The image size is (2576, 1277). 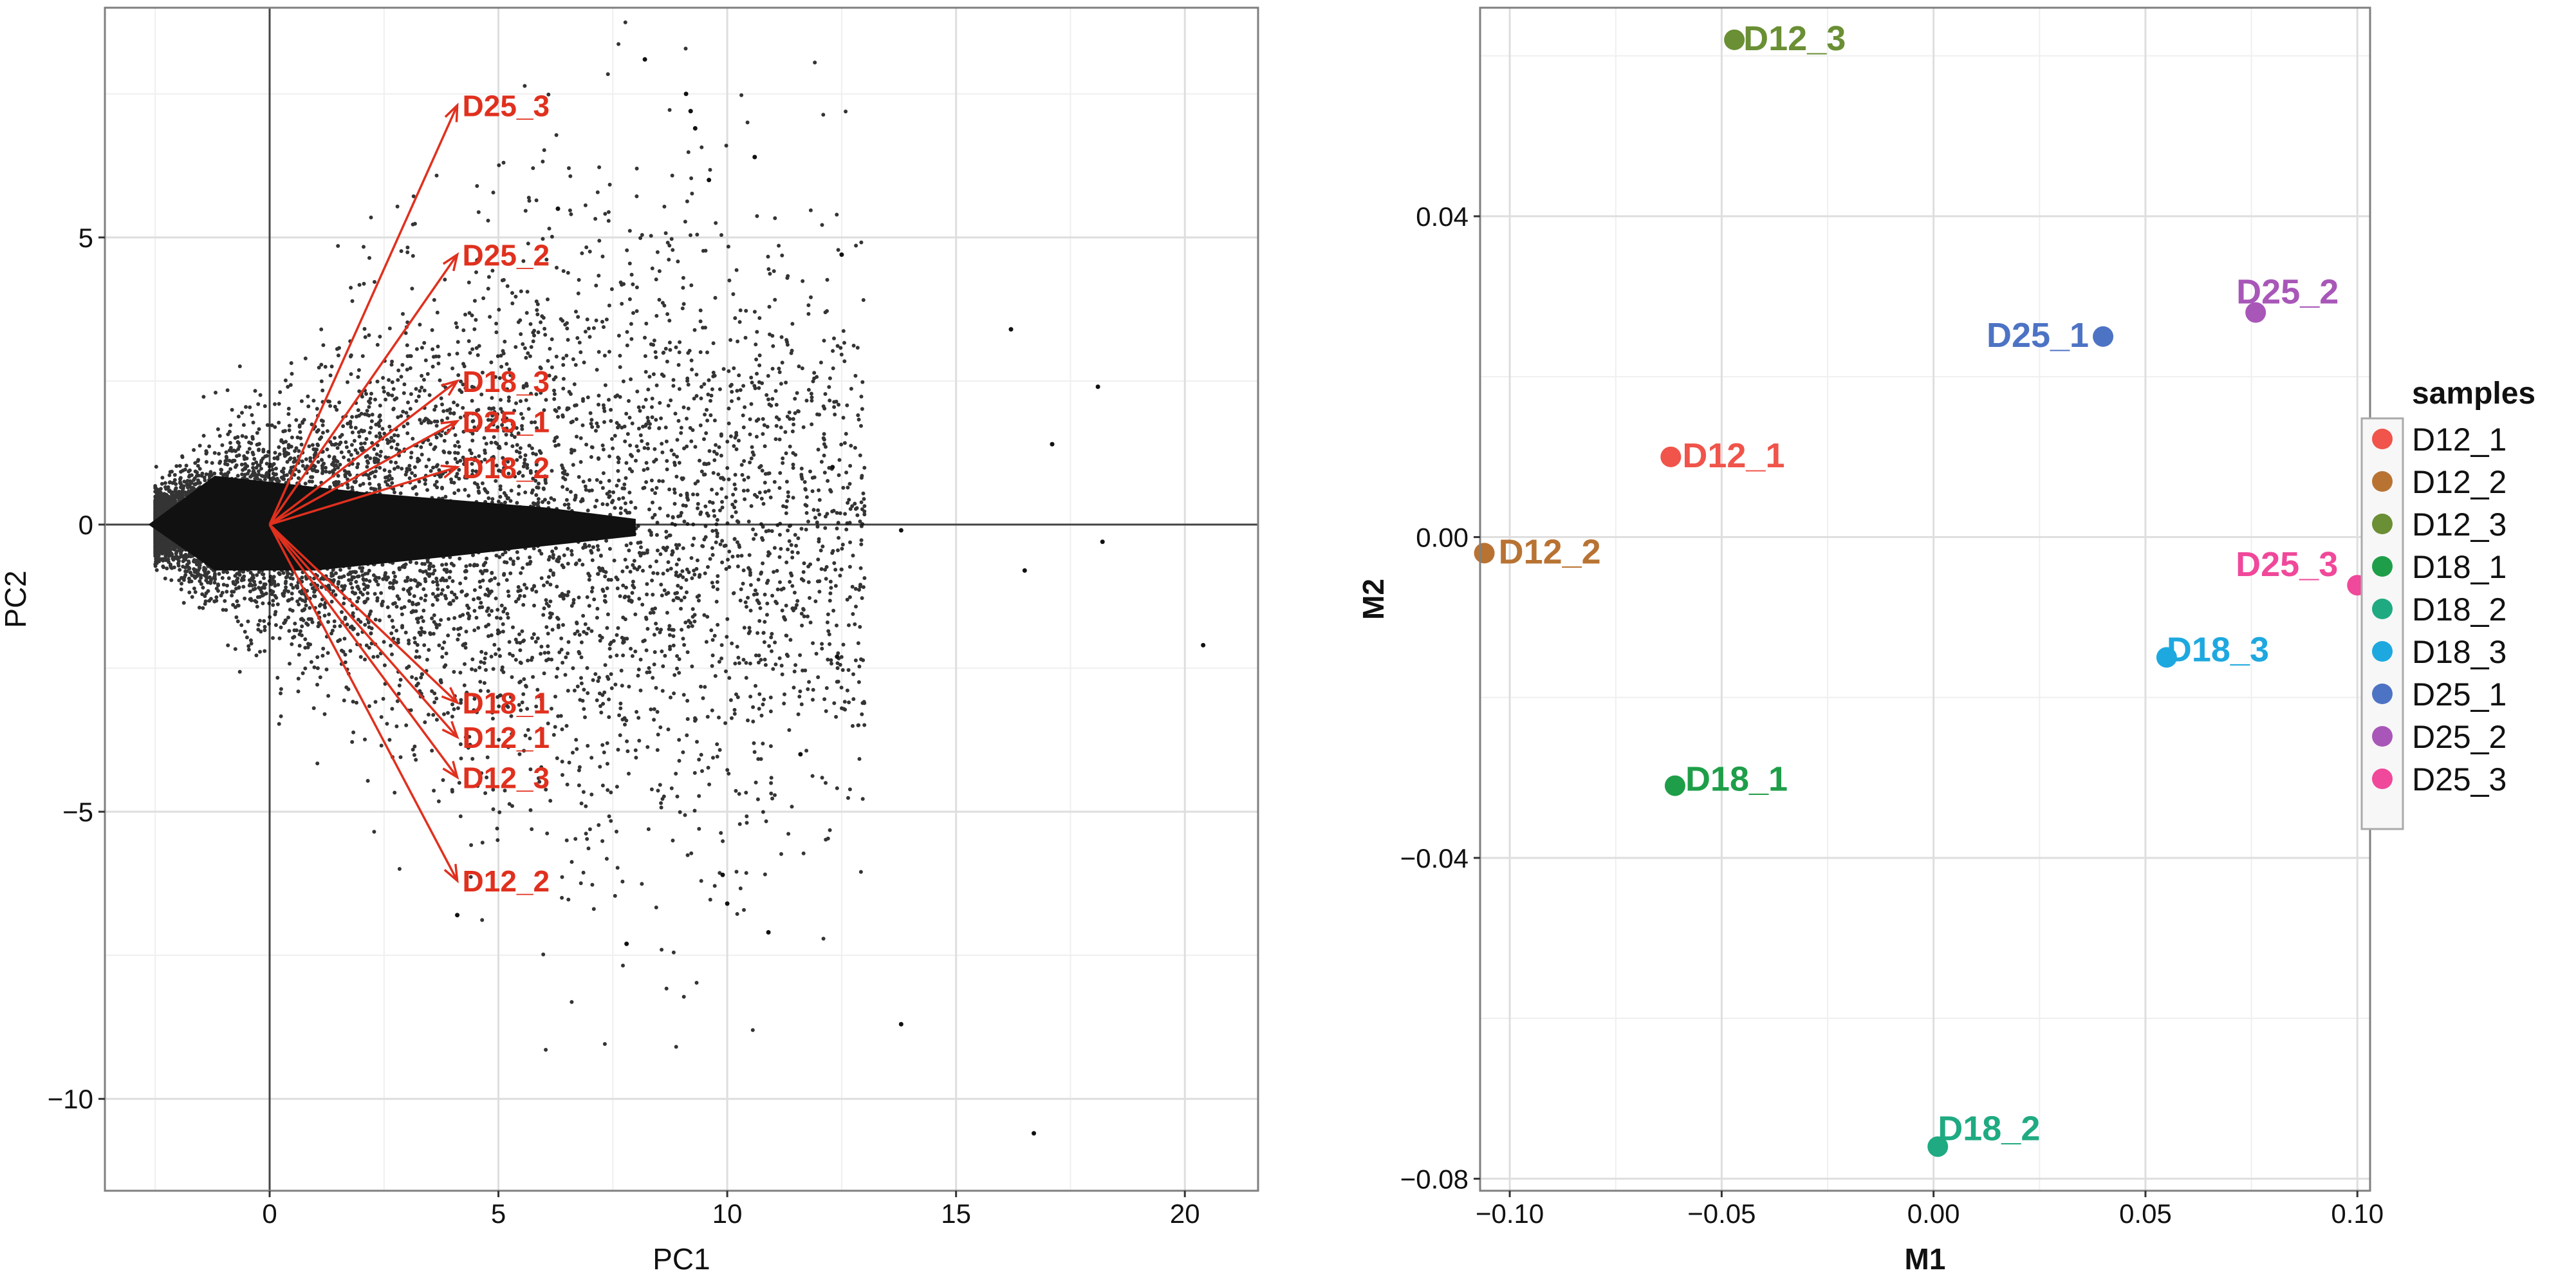 What do you see at coordinates (506, 778) in the screenshot?
I see `loading-label-D12_3: D12_3` at bounding box center [506, 778].